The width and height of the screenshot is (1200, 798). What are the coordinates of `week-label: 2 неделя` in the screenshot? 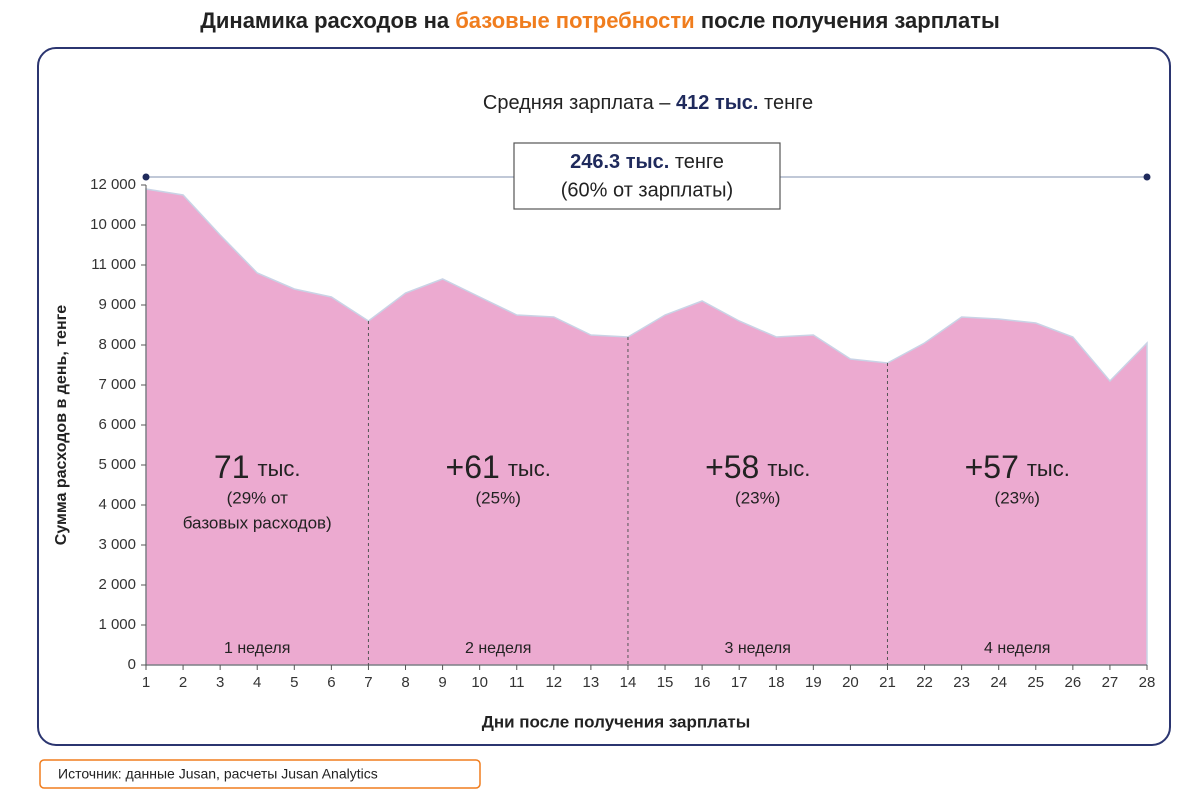 It's located at (498, 648).